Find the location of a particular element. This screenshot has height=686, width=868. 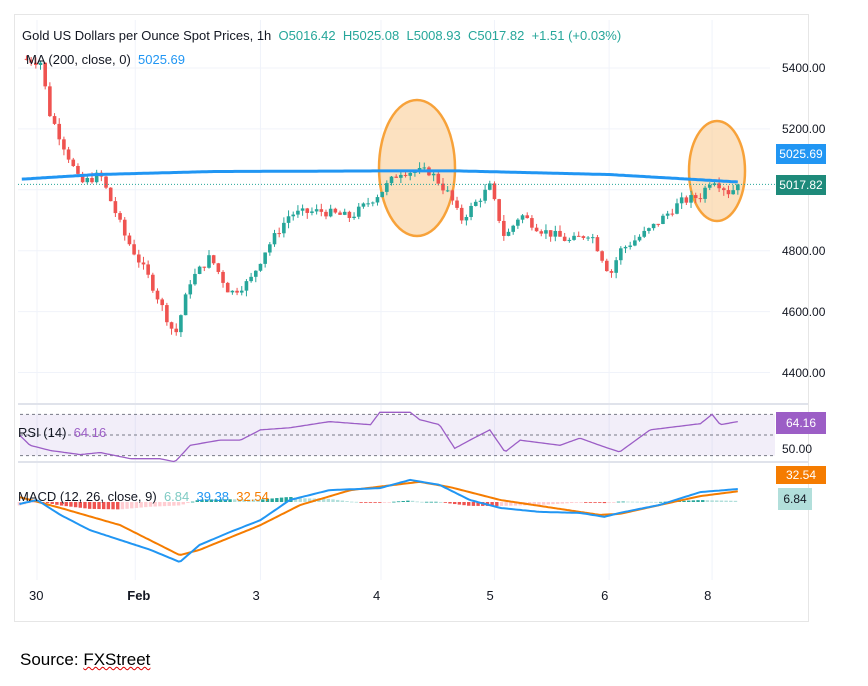

highlight-circle is located at coordinates (717, 171).